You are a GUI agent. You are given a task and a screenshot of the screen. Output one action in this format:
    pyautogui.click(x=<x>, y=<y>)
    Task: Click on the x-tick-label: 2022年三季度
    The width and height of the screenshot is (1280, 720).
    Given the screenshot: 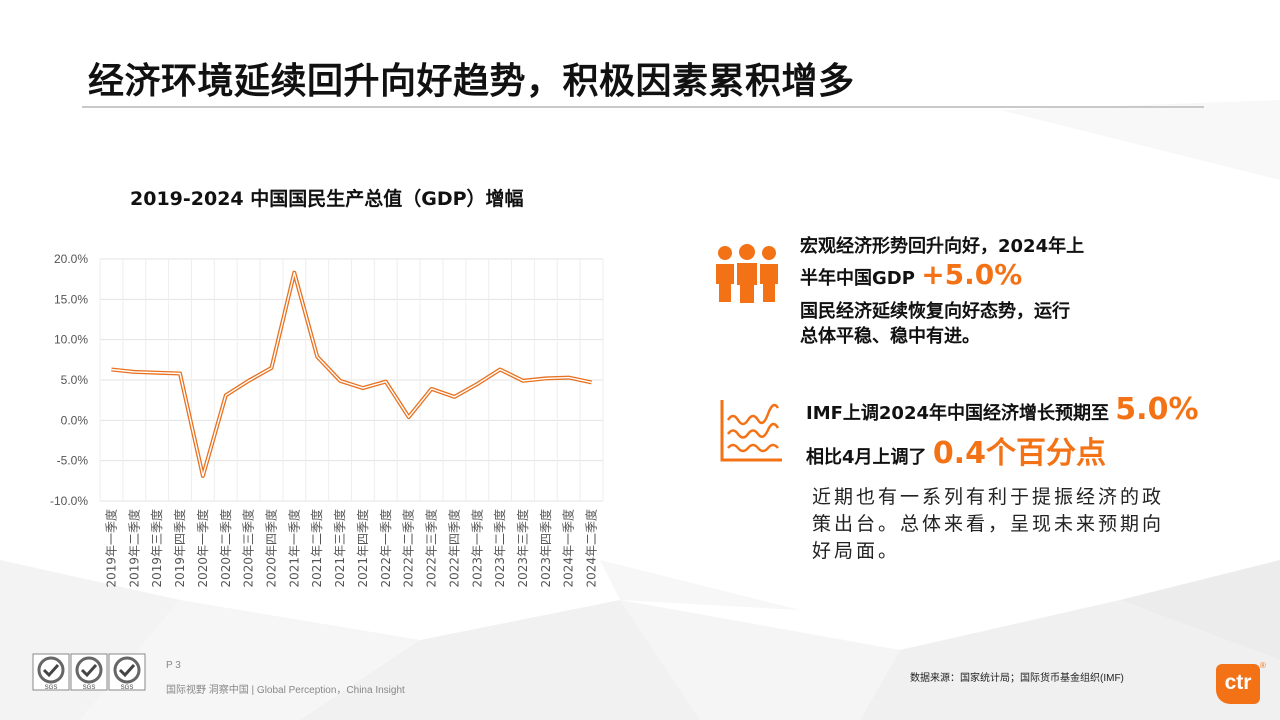 What is the action you would take?
    pyautogui.click(x=431, y=548)
    